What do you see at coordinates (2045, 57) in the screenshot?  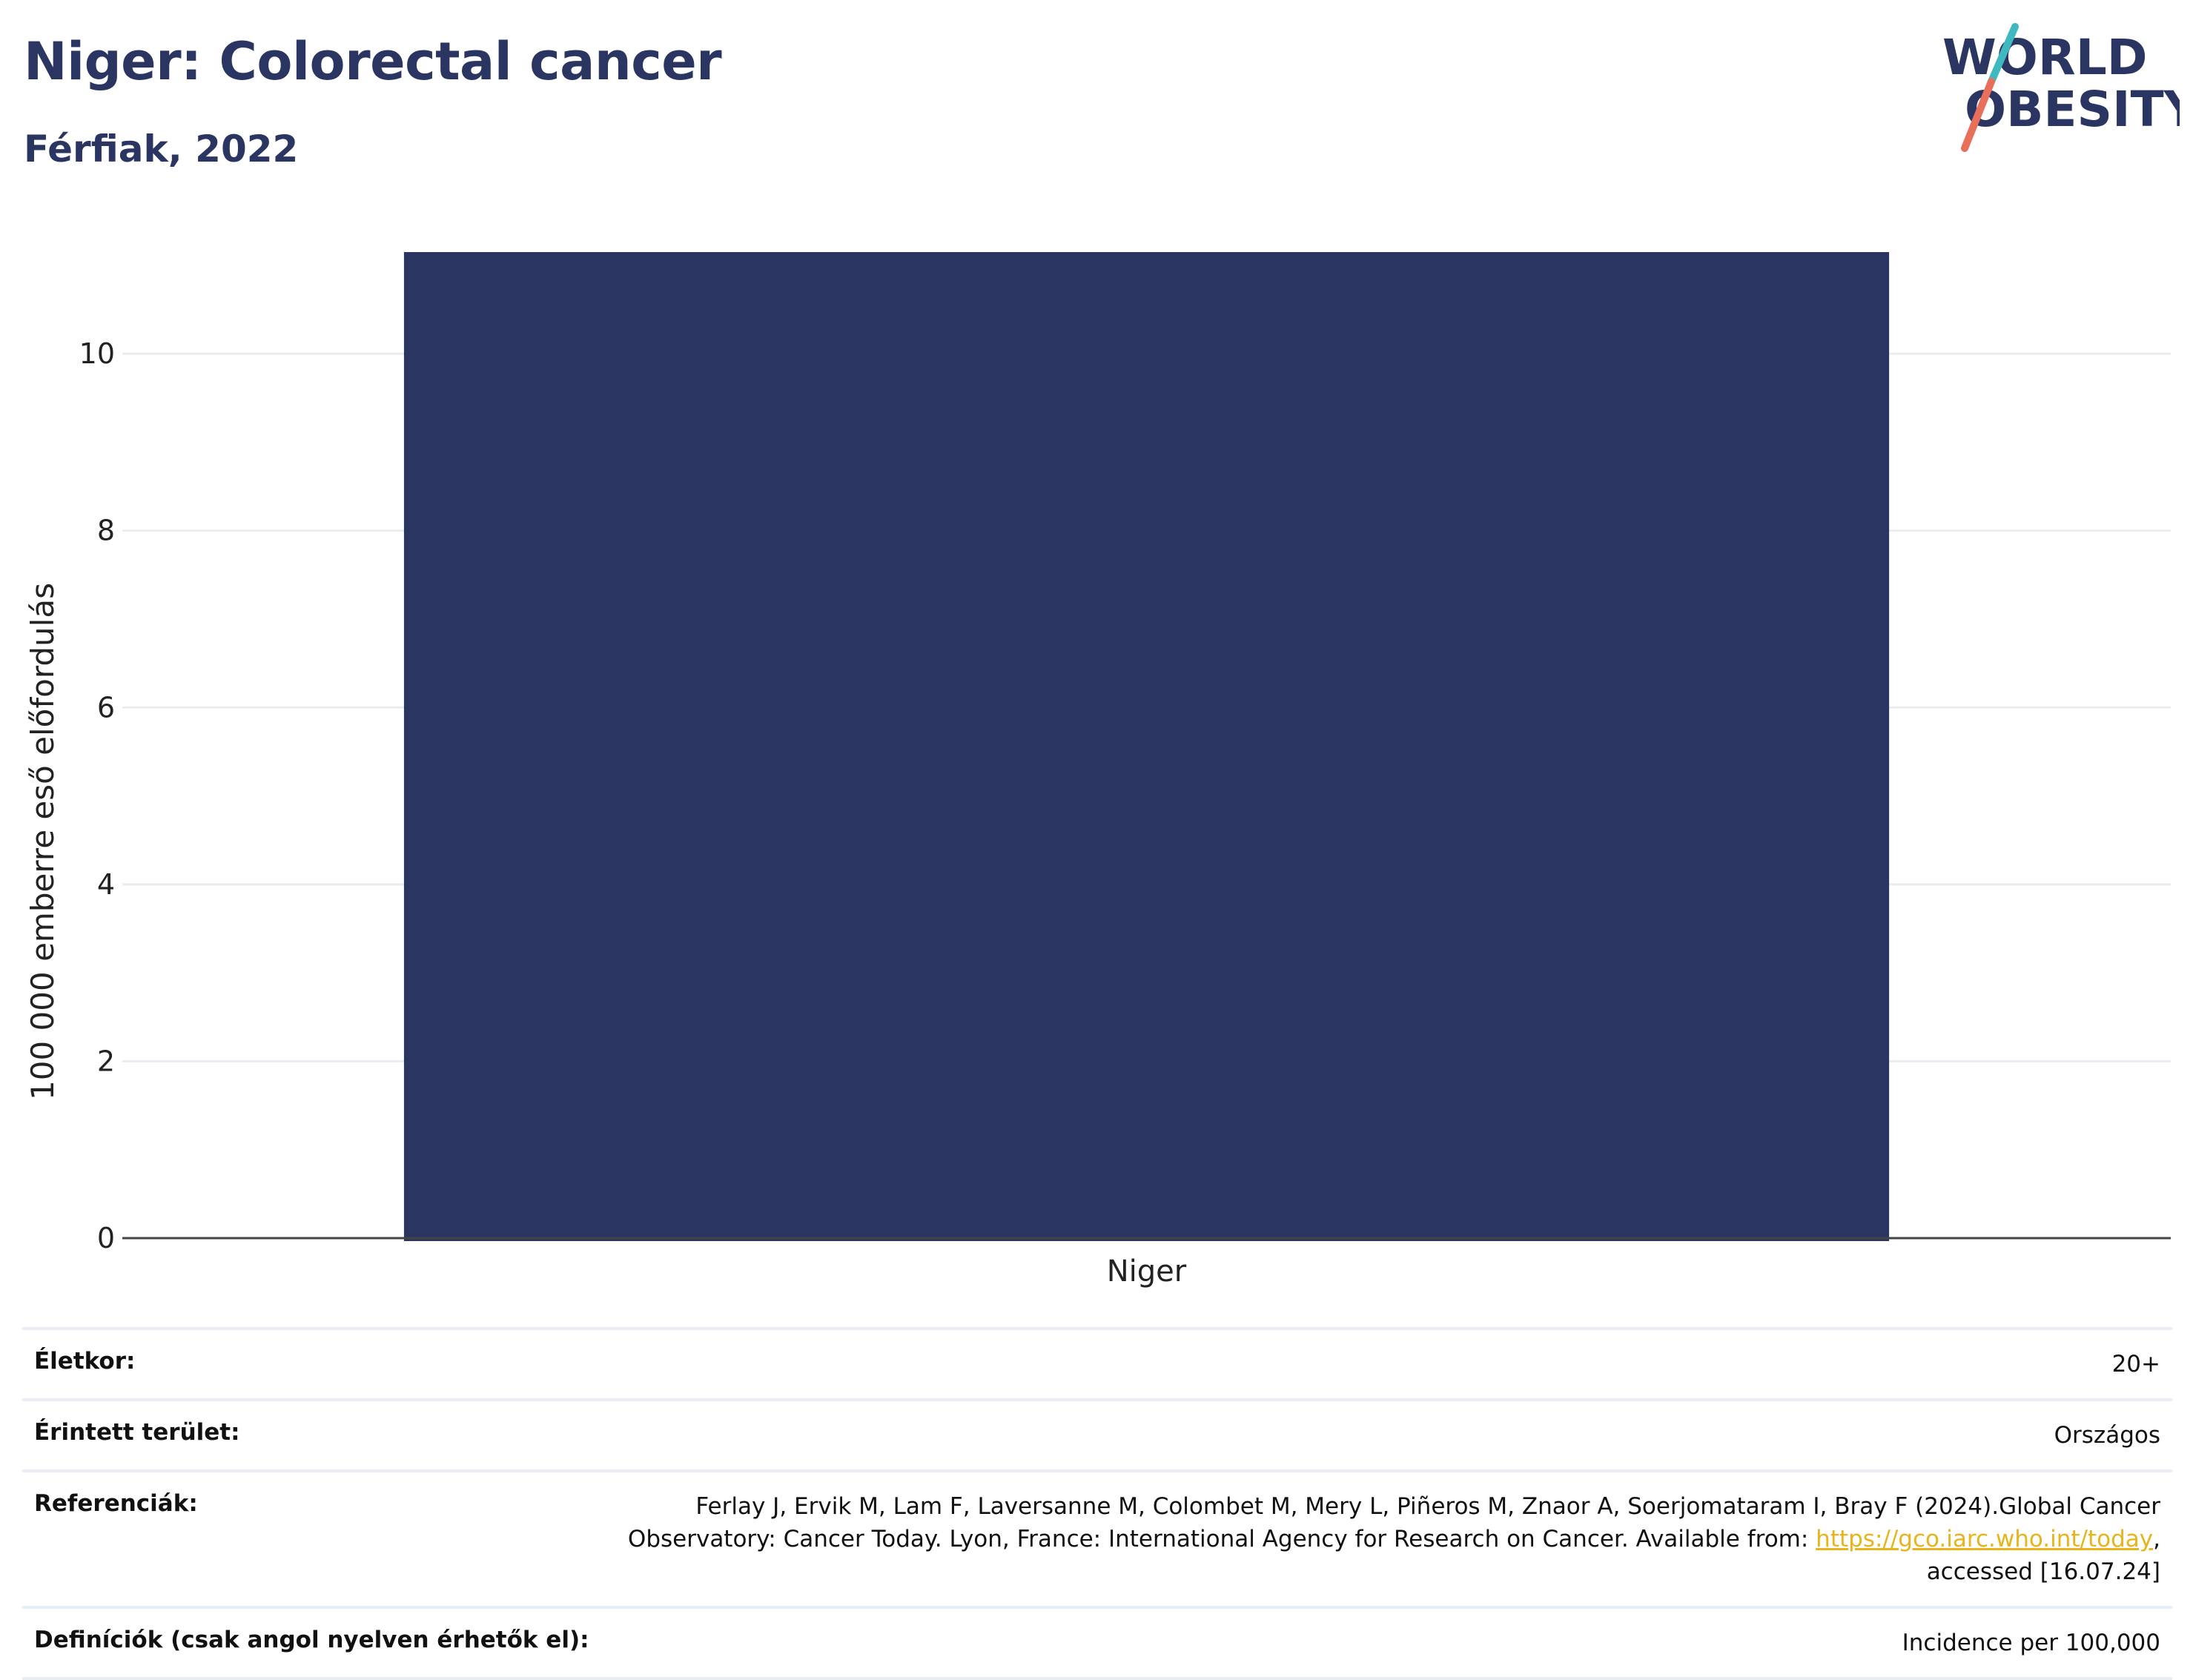 I see `logo-text-world: WORLD` at bounding box center [2045, 57].